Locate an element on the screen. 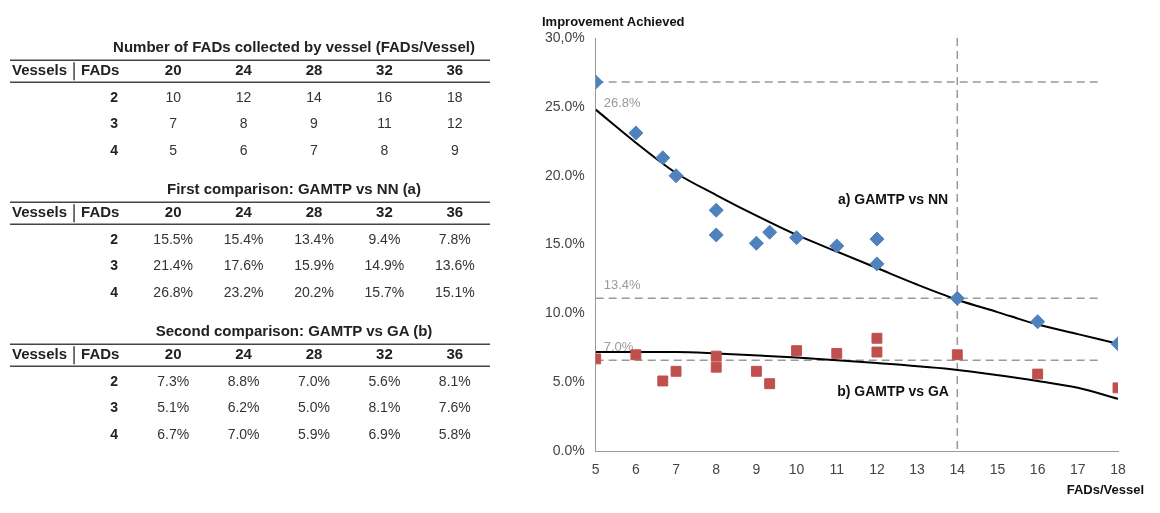  x-tick-label: 11 is located at coordinates (837, 469).